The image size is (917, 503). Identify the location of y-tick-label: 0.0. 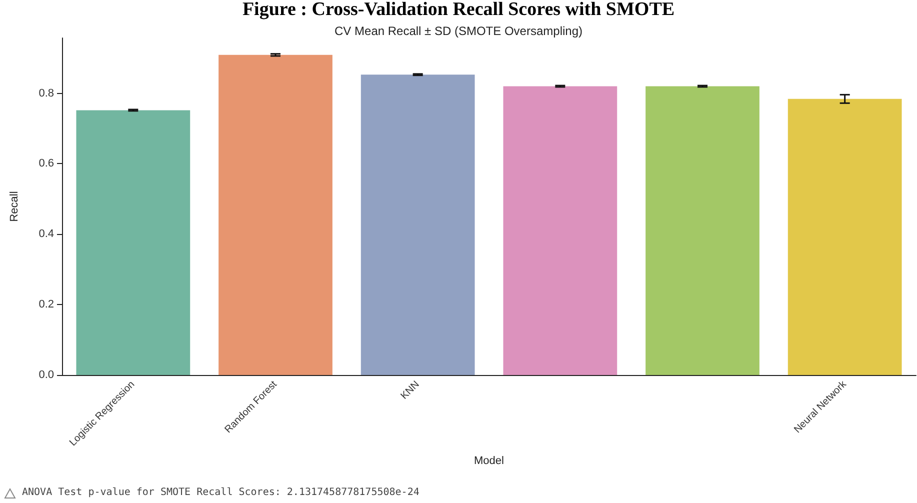
(46, 375).